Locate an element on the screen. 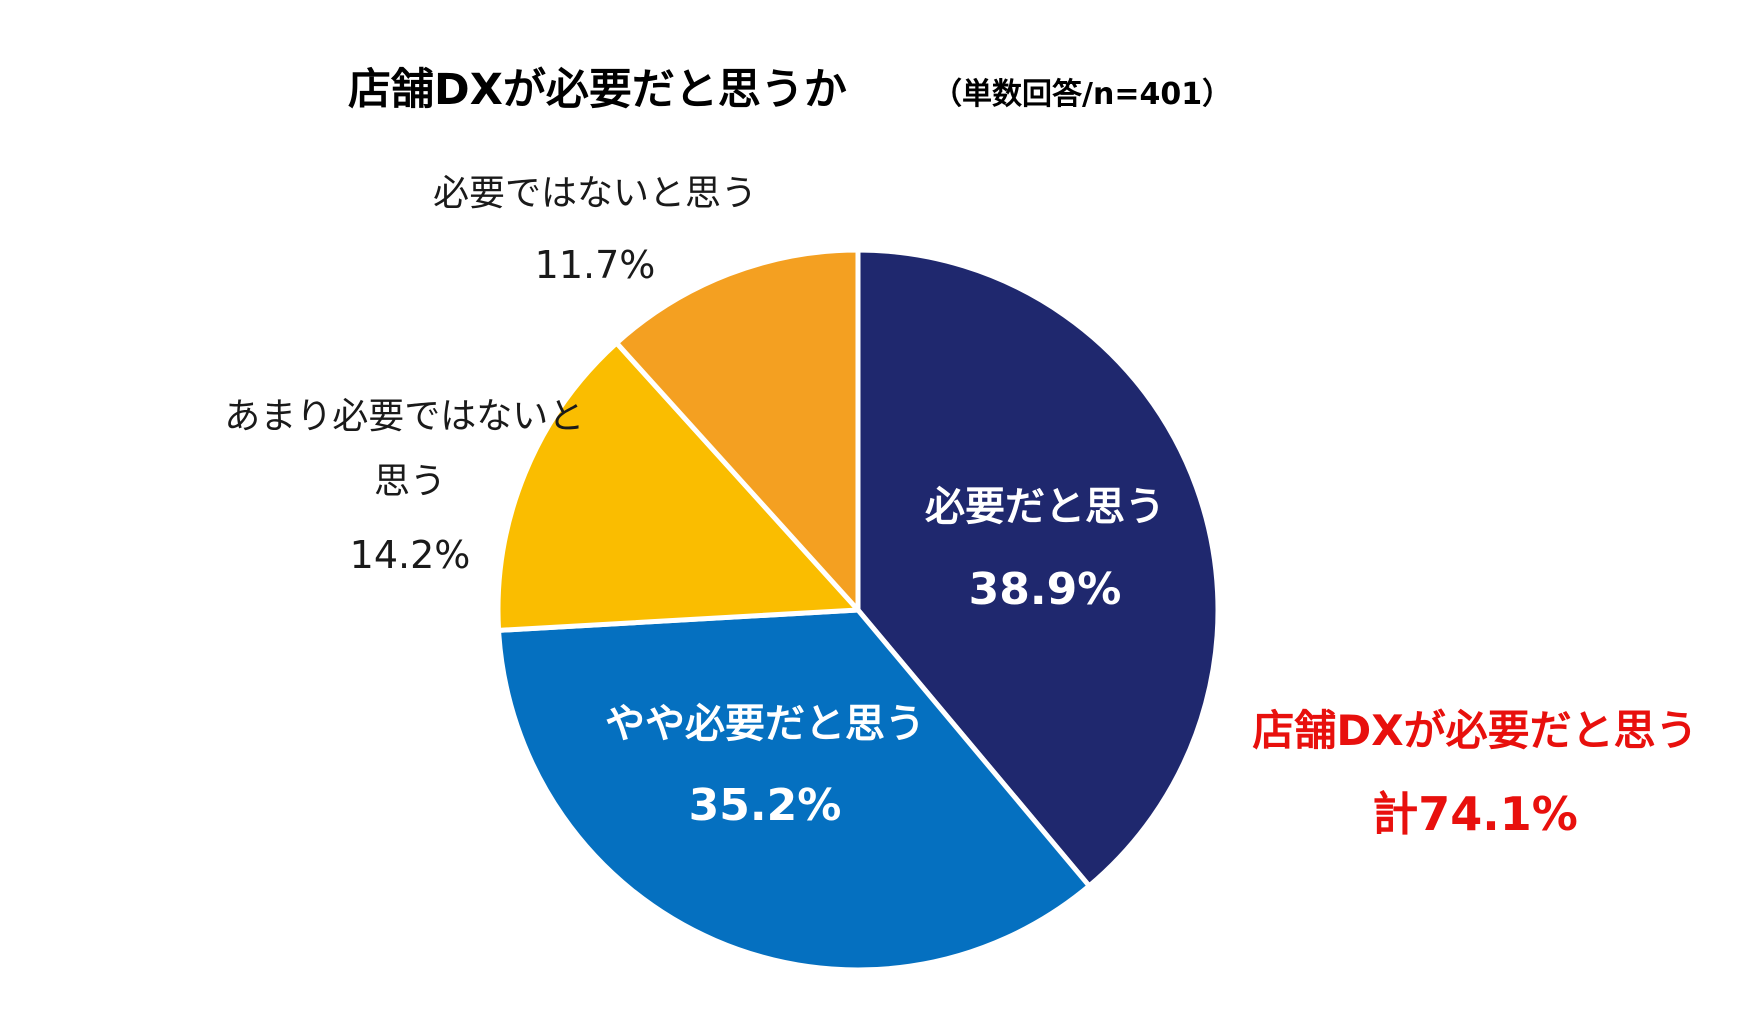  slice-amari-value-label: 14.2% is located at coordinates (410, 555).